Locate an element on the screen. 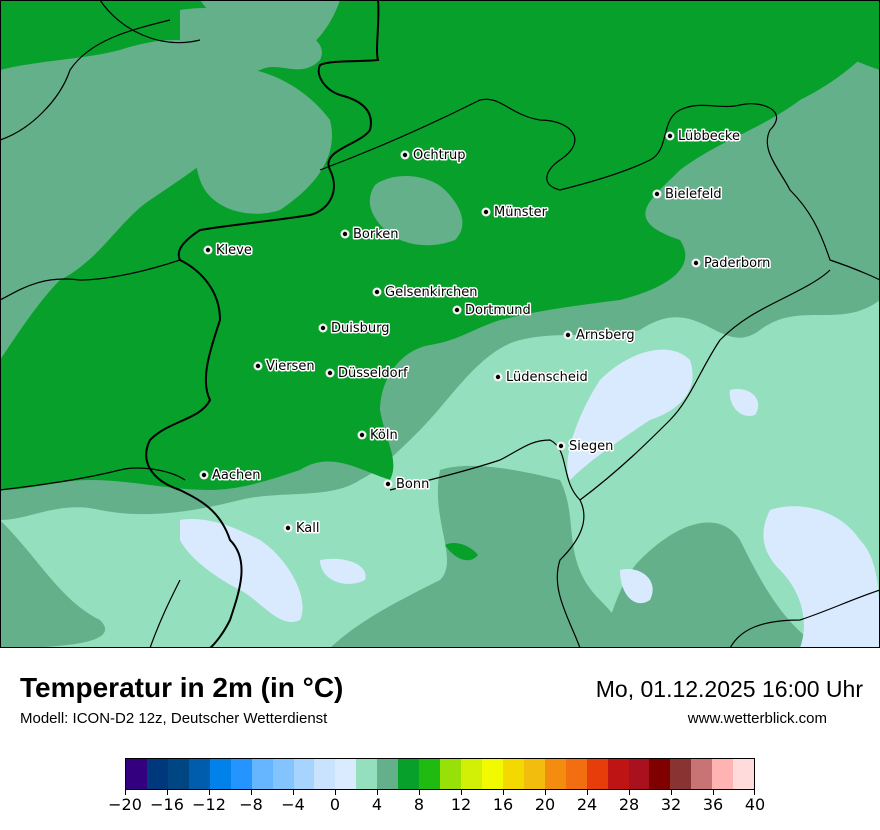  city-marker: Bielefeld is located at coordinates (687, 195).